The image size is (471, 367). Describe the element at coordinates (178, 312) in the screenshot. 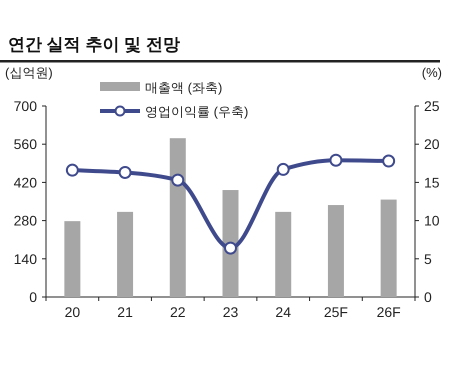

I see `x-tick-label: 22` at that location.